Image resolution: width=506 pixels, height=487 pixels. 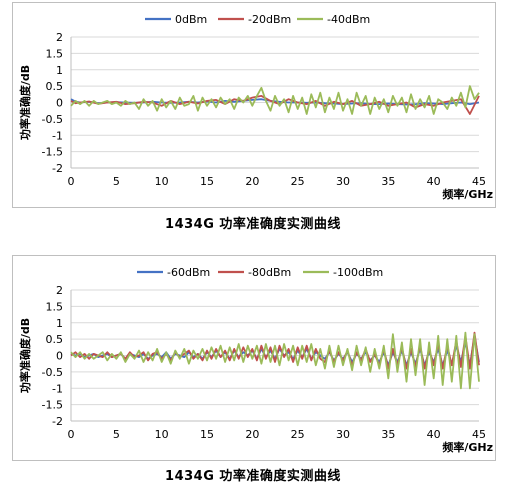 What do you see at coordinates (188, 272) in the screenshot?
I see `legend-label-1: -60dBm` at bounding box center [188, 272].